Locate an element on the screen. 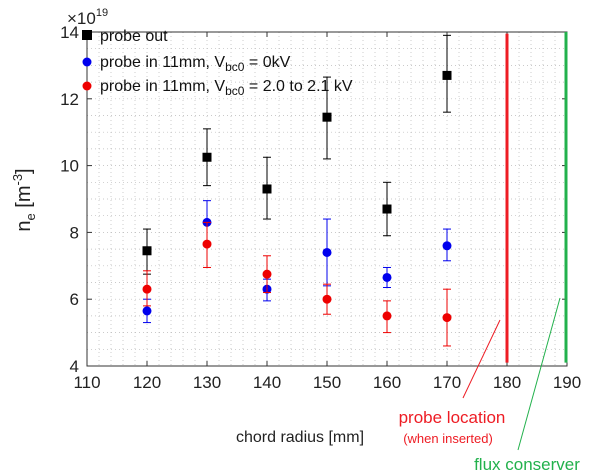  legend-marker-probe-in-0kv is located at coordinates (87, 62).